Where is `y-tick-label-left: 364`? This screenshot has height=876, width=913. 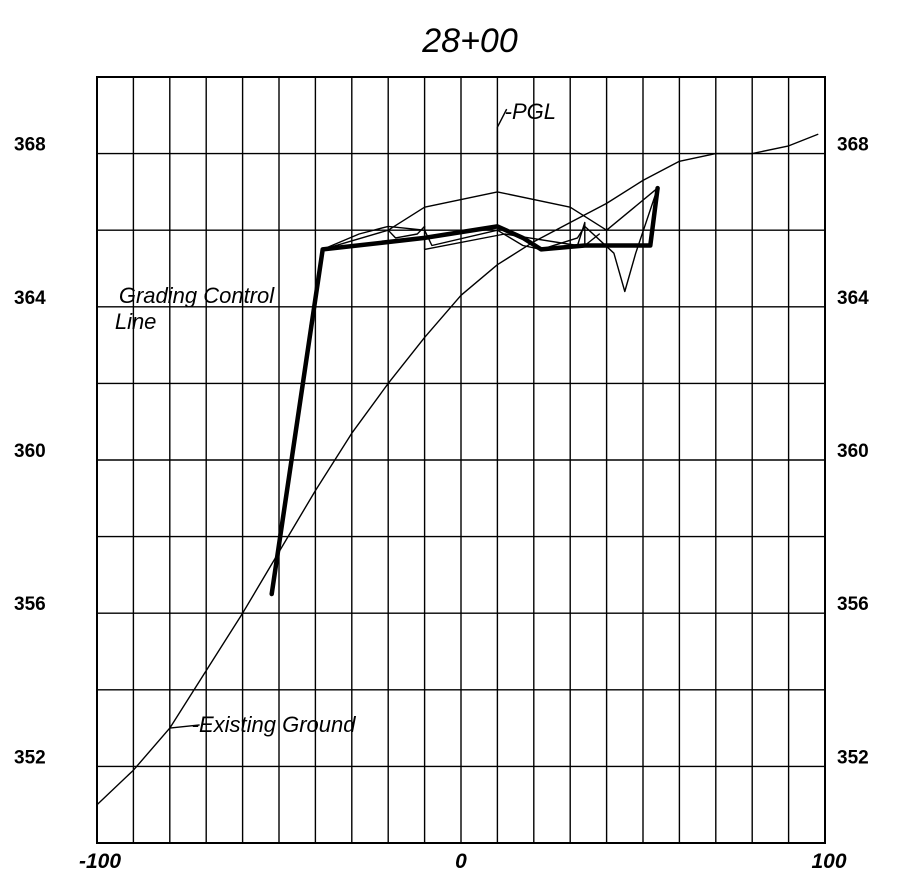
y-tick-label-left: 364 is located at coordinates (30, 298).